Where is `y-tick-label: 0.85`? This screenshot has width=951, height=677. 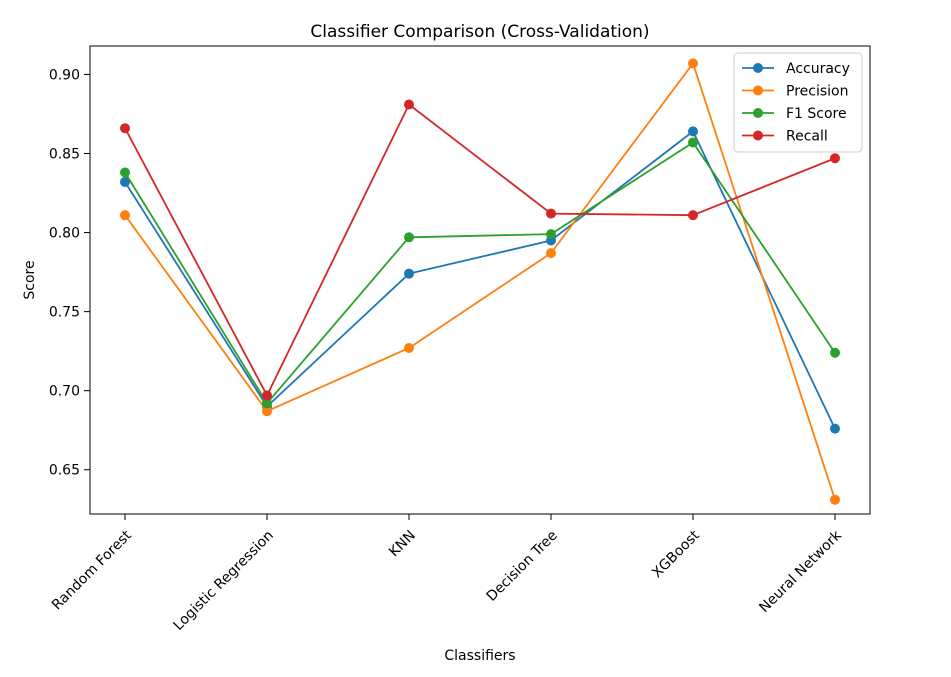 y-tick-label: 0.85 is located at coordinates (64, 155).